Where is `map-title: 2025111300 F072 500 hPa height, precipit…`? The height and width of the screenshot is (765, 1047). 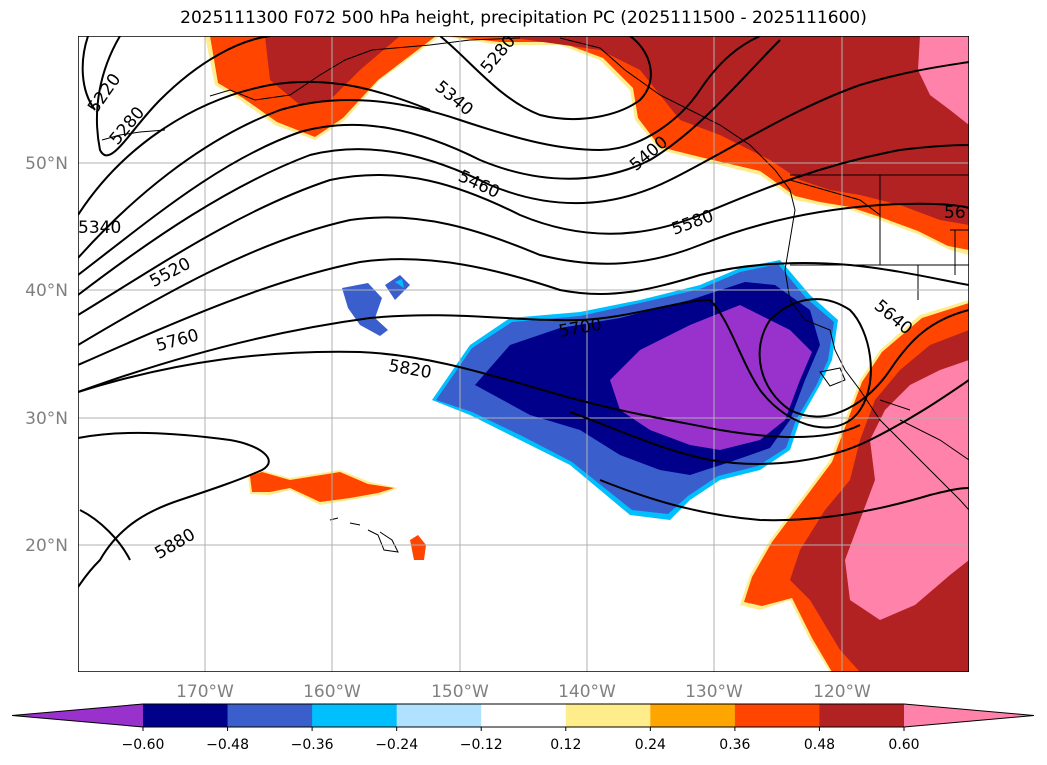 map-title: 2025111300 F072 500 hPa height, precipit… is located at coordinates (523, 18).